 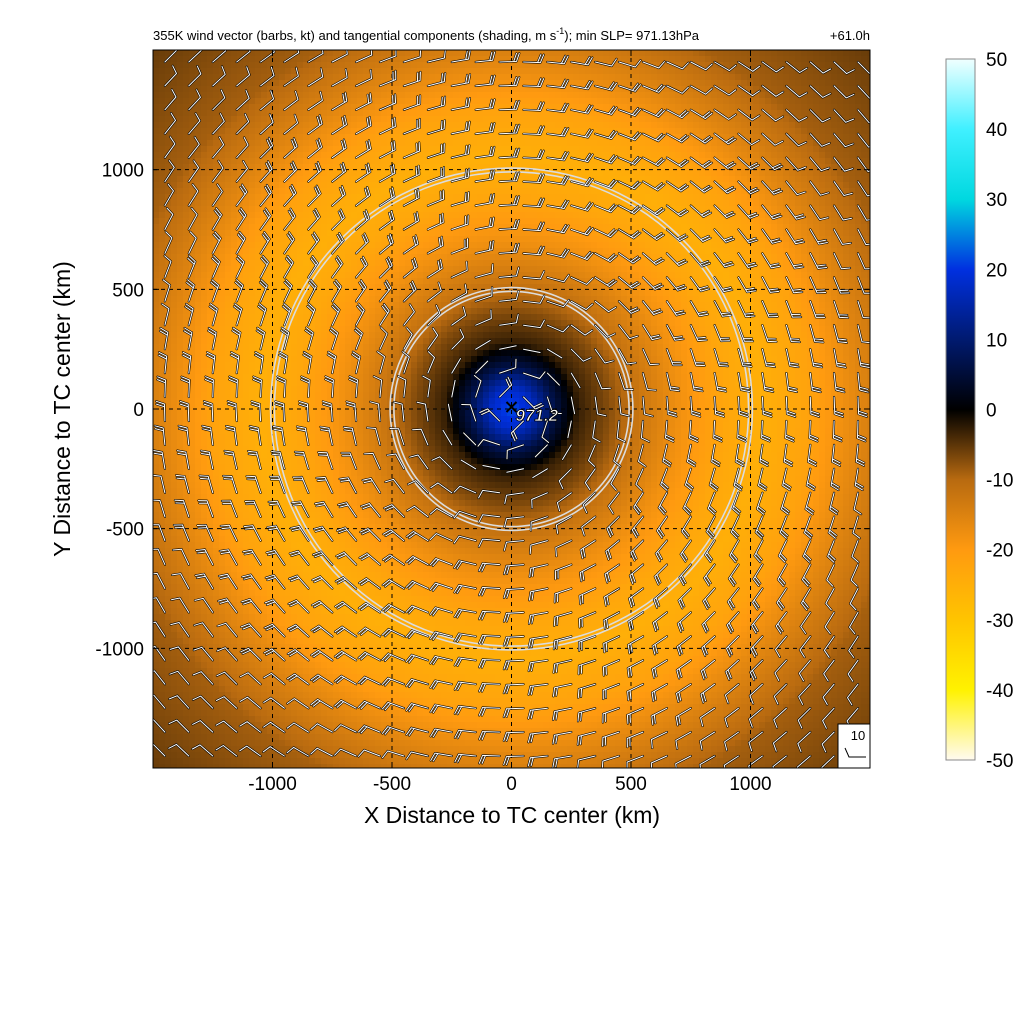 I want to click on y-tick-label: -1000, so click(x=119, y=649).